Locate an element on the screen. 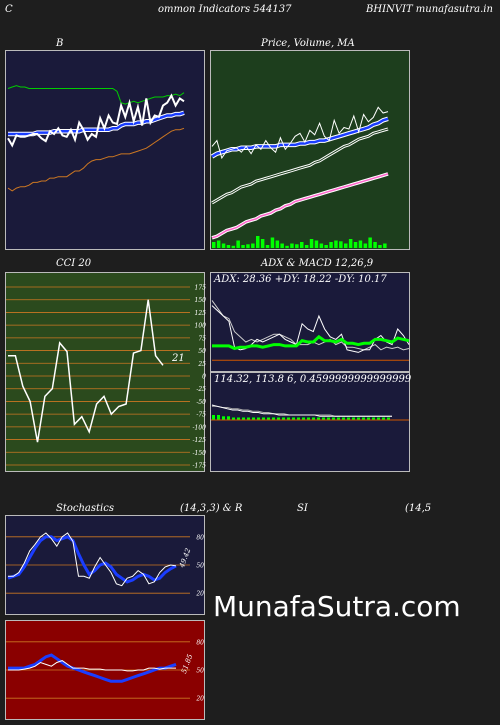 This screenshot has height=725, width=500. price-ma-pink-line-outline is located at coordinates (300, 206).